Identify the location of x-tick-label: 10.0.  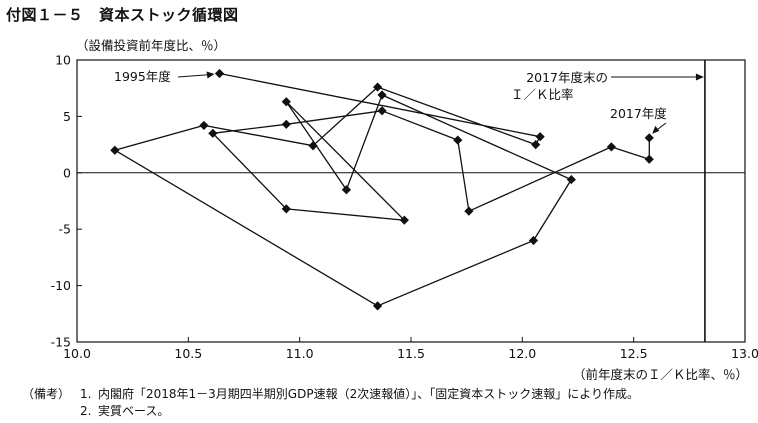
(77, 353).